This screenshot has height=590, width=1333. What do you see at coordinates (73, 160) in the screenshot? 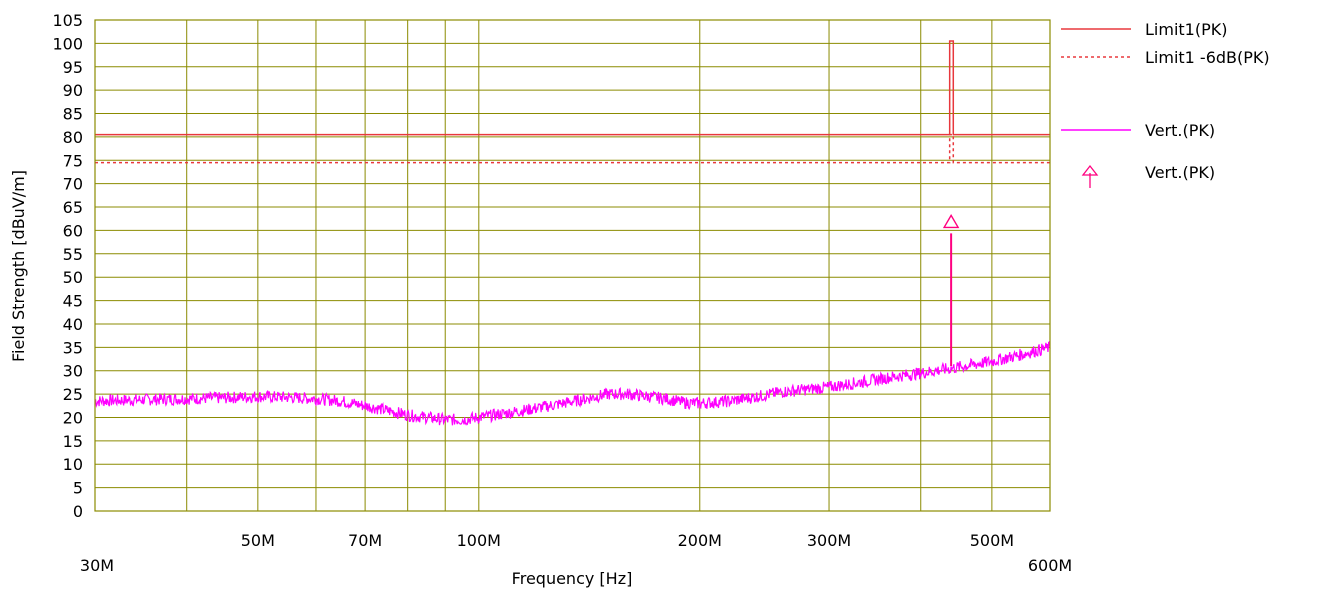
I see `y-tick-label: 75` at bounding box center [73, 160].